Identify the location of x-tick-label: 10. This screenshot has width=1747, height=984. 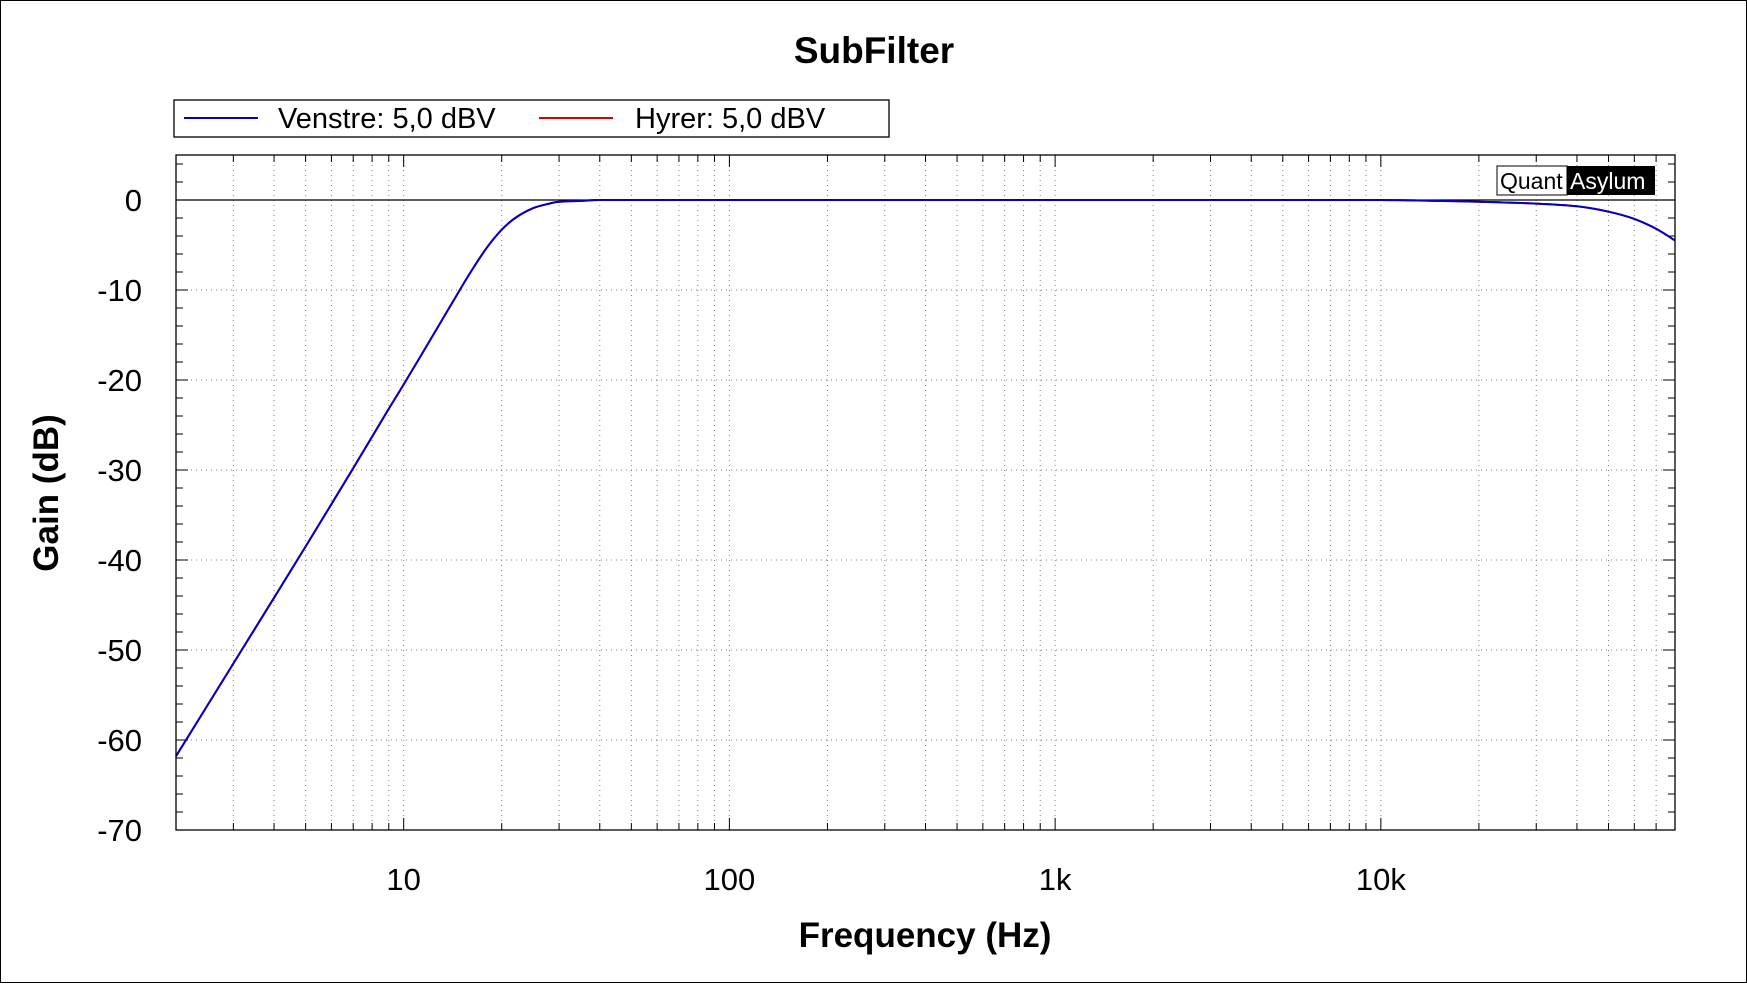
(403, 879).